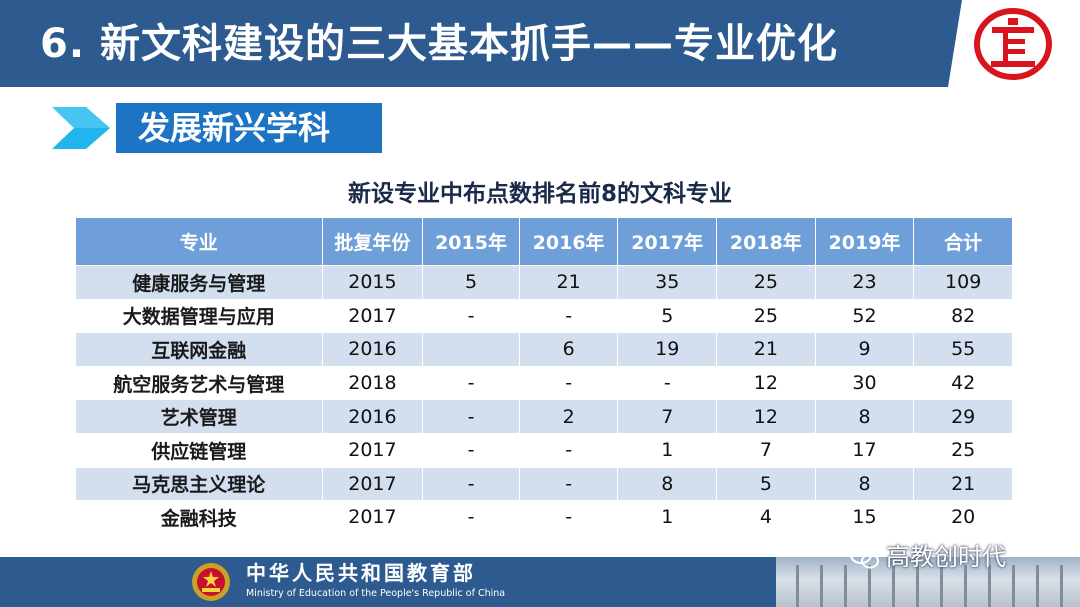 The image size is (1080, 607). I want to click on table-cell: 19, so click(667, 349).